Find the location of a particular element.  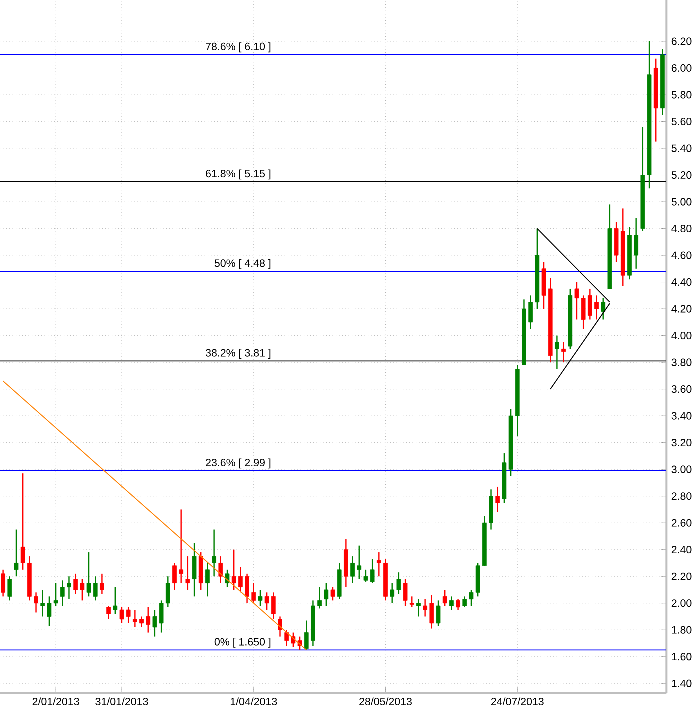

y-tick-label: 2.20 is located at coordinates (682, 576).